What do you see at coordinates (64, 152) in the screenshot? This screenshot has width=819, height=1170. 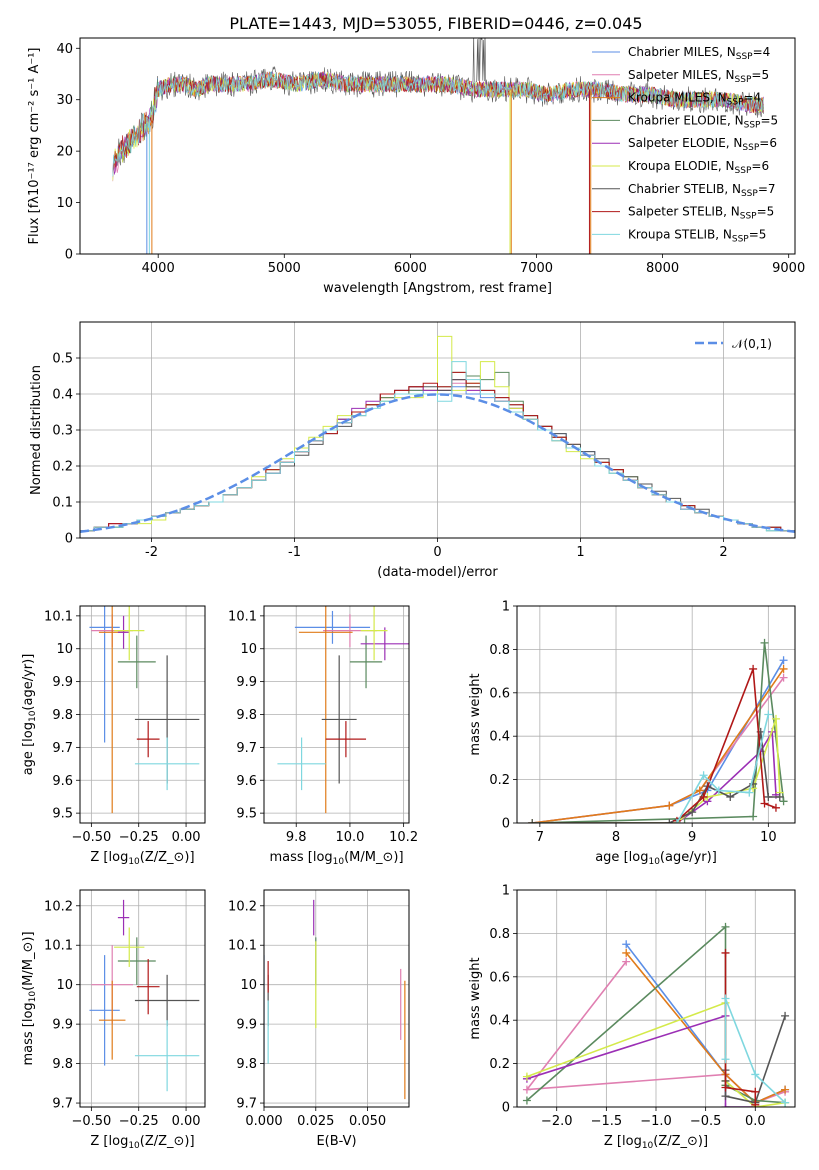 I see `y-tick-label: 20` at bounding box center [64, 152].